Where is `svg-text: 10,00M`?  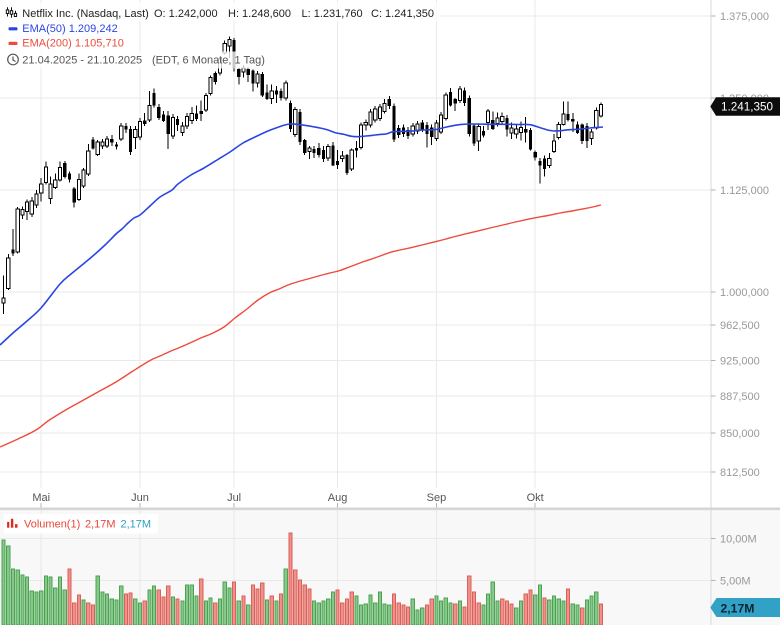 svg-text: 10,00M is located at coordinates (738, 539).